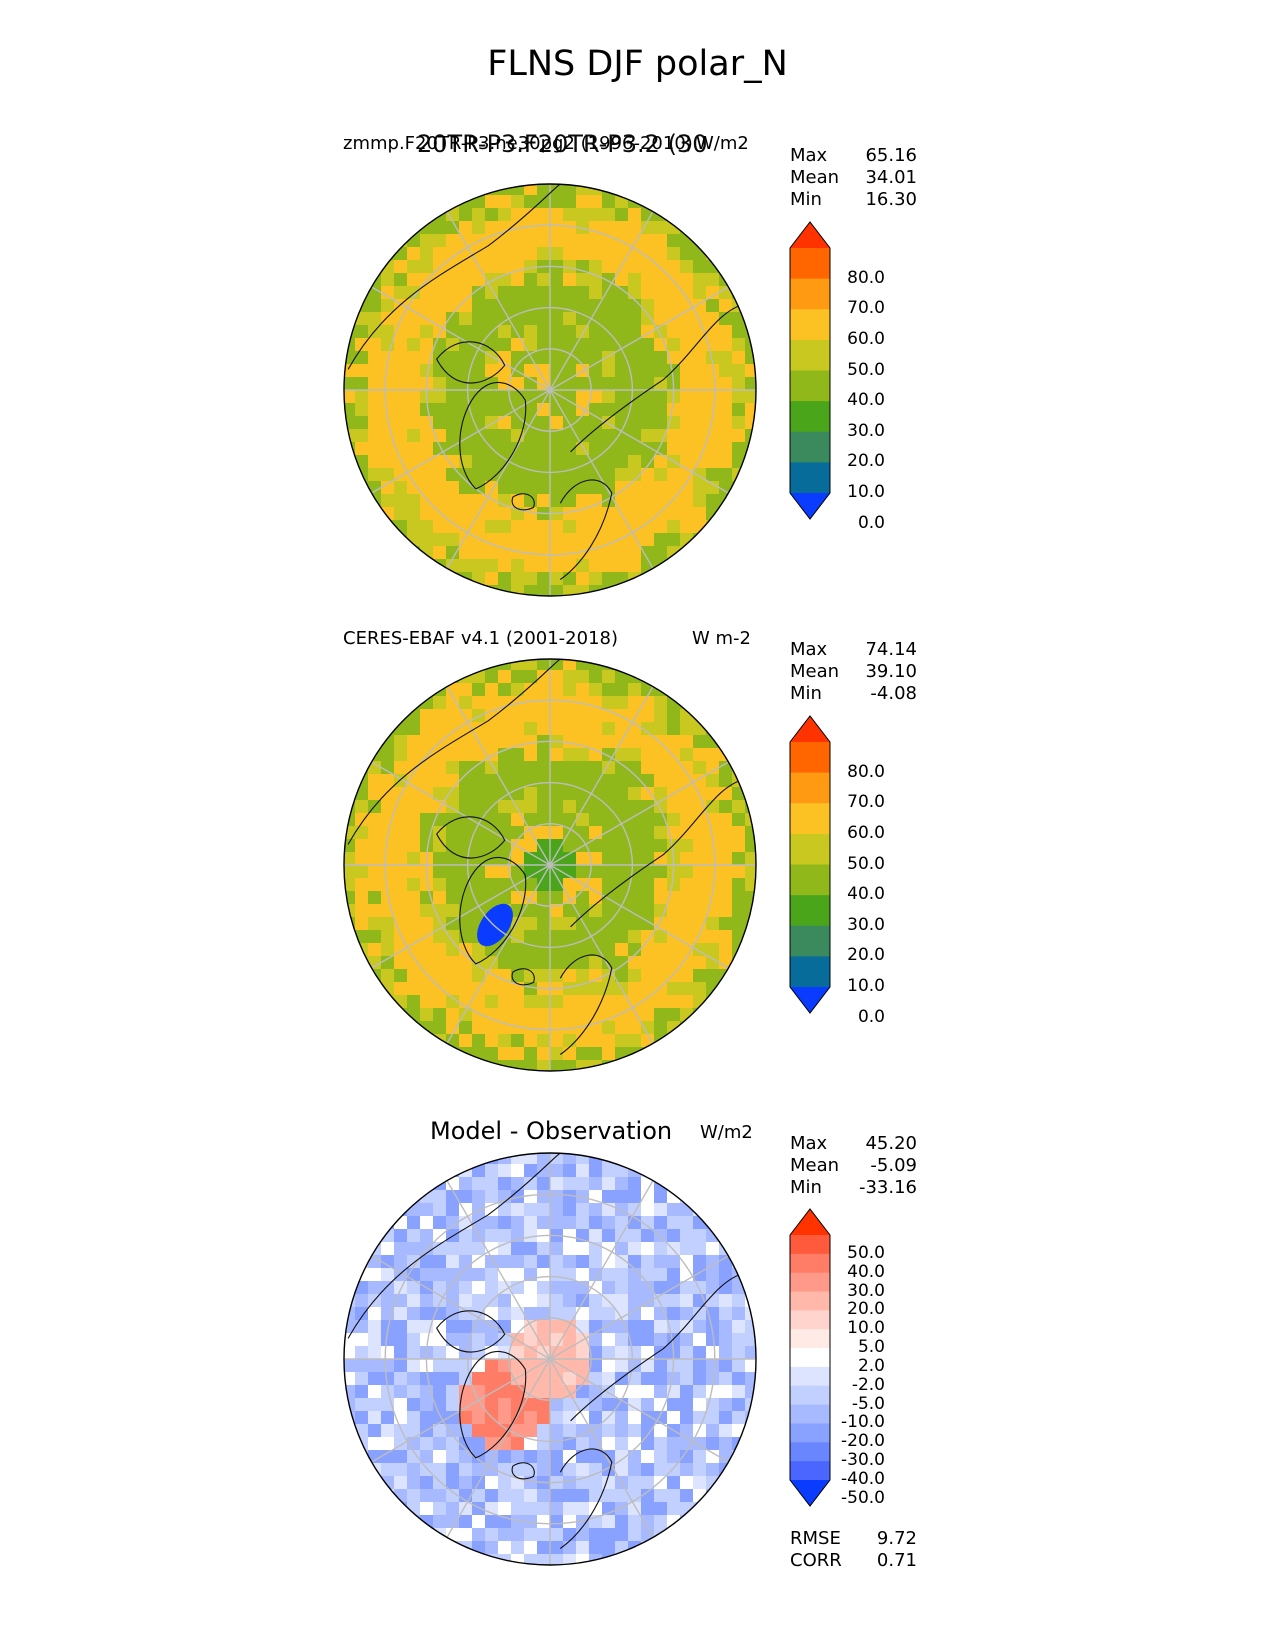 The width and height of the screenshot is (1275, 1650). I want to click on coastline, so click(586, 1498).